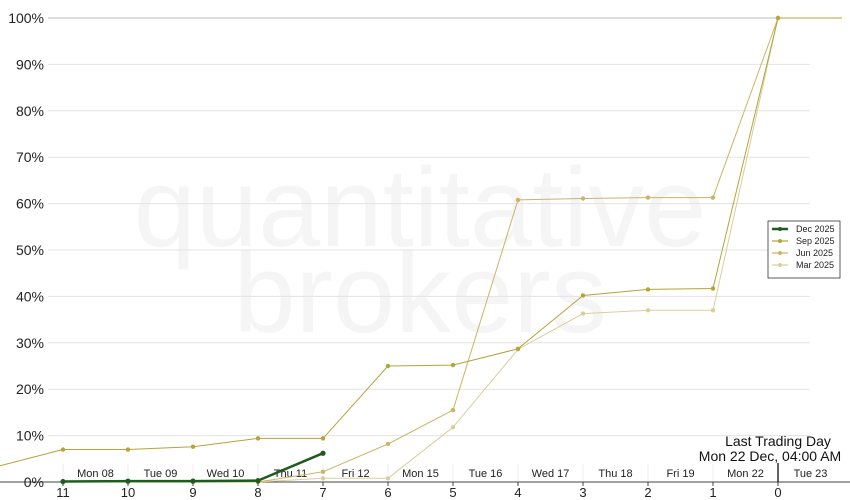 This screenshot has width=850, height=500. I want to click on day-label: Mon 22, so click(745, 474).